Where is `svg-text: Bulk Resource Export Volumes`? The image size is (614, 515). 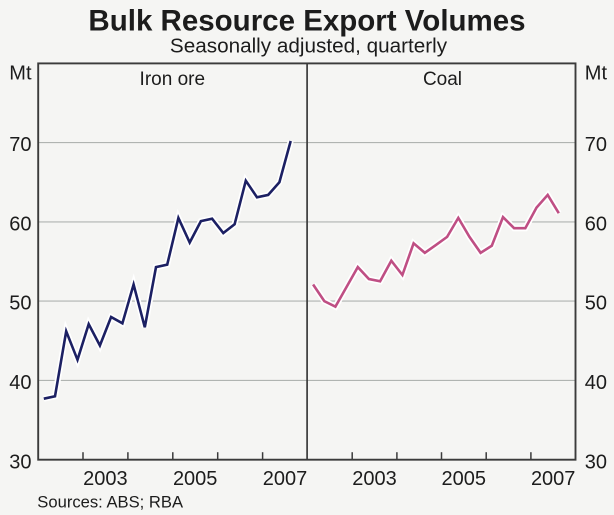 svg-text: Bulk Resource Export Volumes is located at coordinates (306, 21).